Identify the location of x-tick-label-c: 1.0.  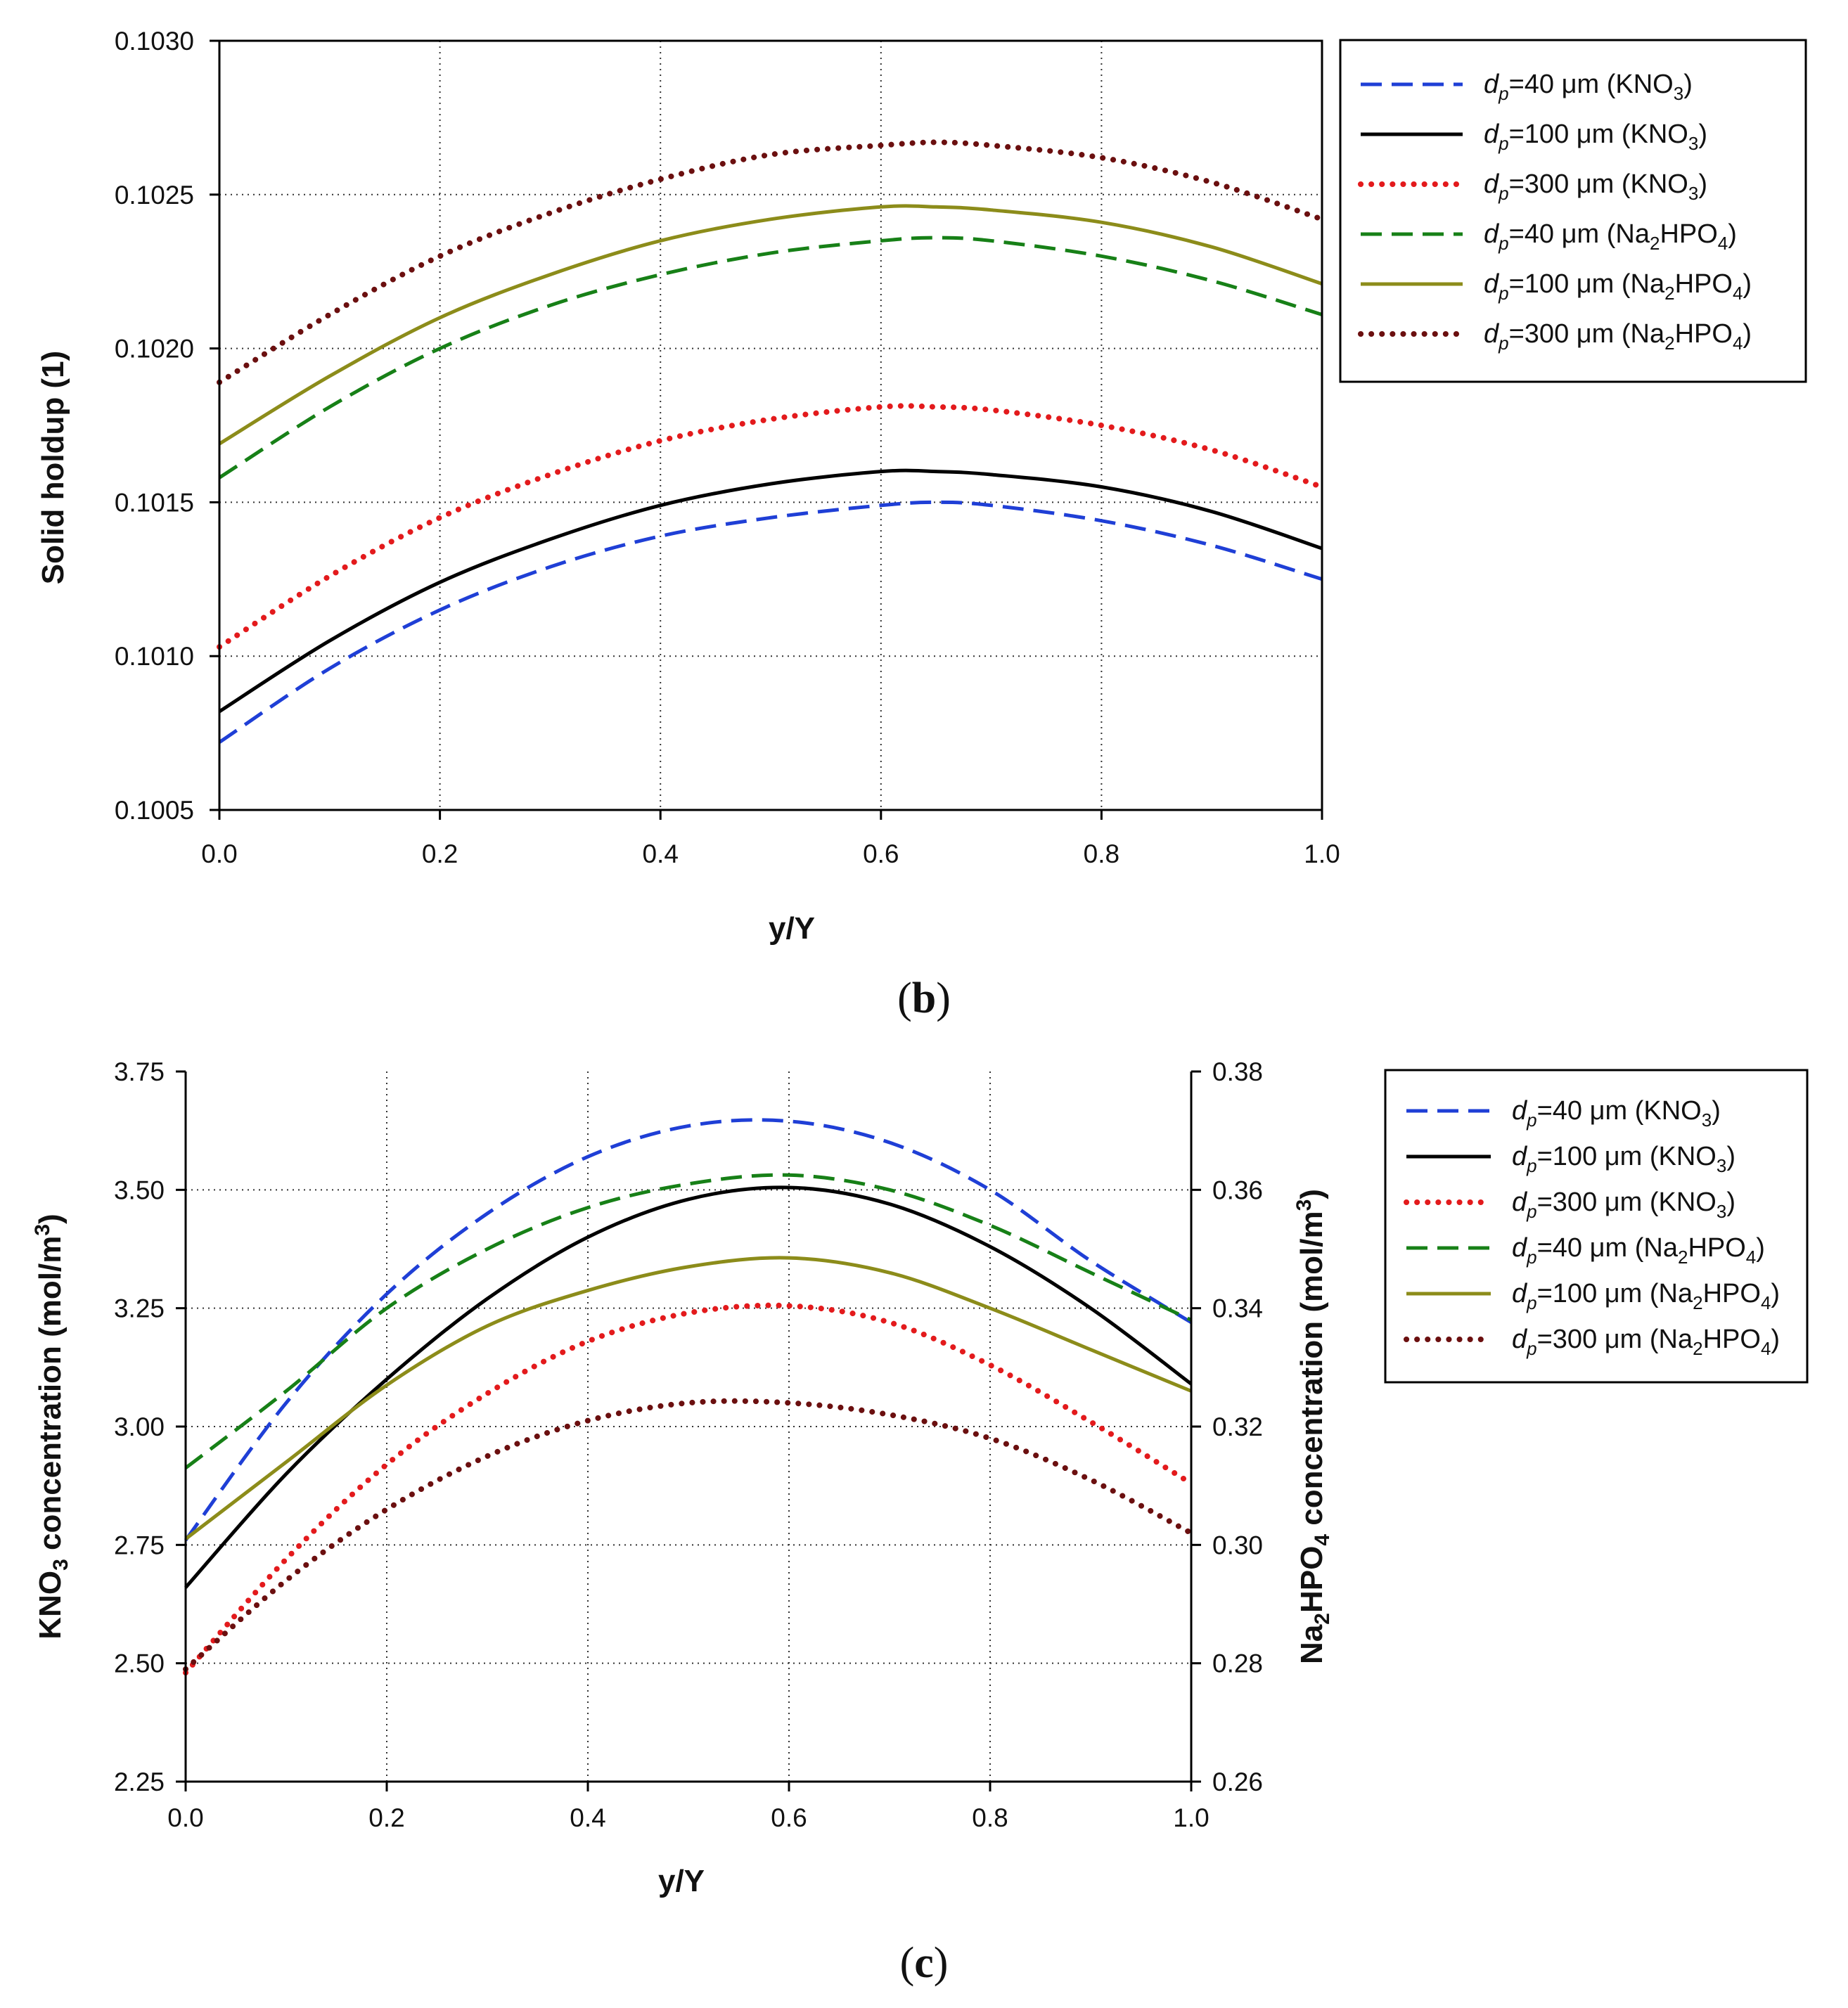
(1191, 1817).